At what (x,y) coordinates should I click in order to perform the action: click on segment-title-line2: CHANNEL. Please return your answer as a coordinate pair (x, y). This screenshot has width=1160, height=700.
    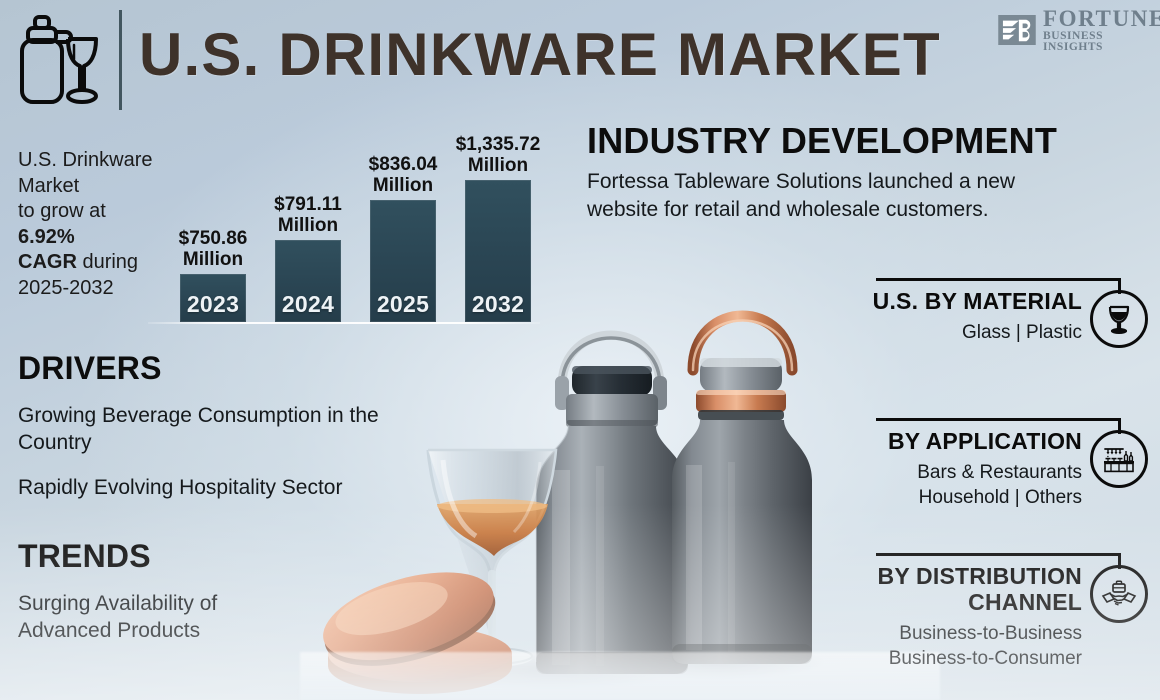
    Looking at the image, I should click on (1025, 602).